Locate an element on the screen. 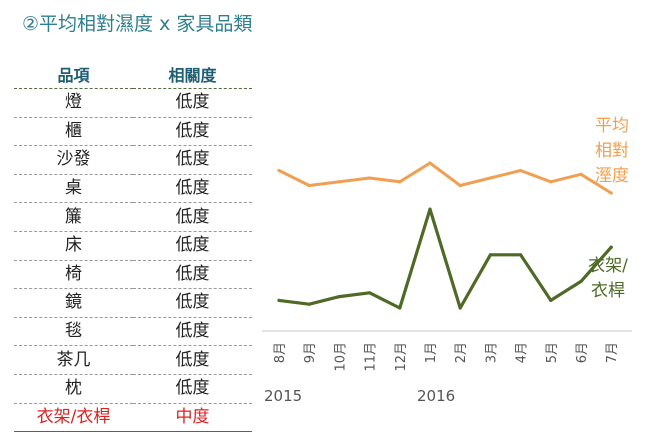  table-row: 桌低度 is located at coordinates (133, 189).